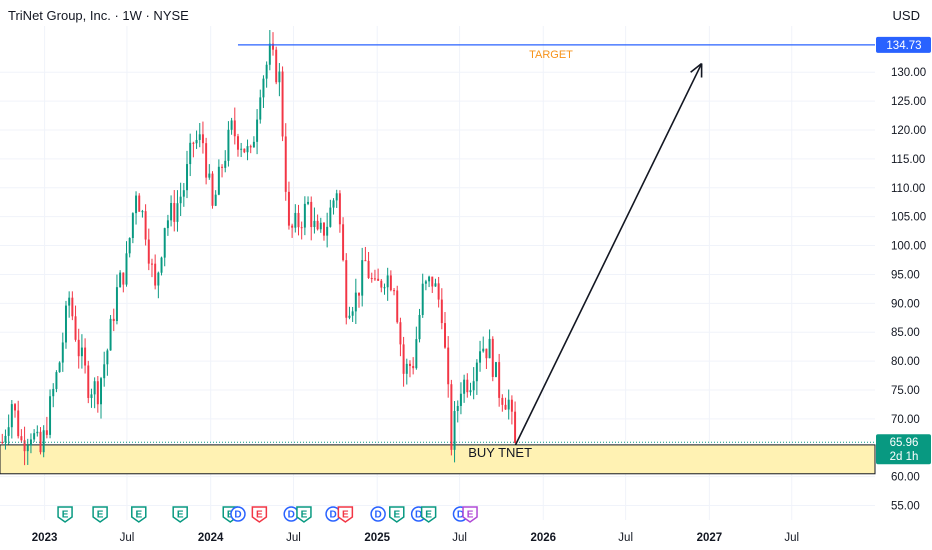 This screenshot has width=932, height=550. I want to click on y-tick-label: 85.00, so click(905, 333).